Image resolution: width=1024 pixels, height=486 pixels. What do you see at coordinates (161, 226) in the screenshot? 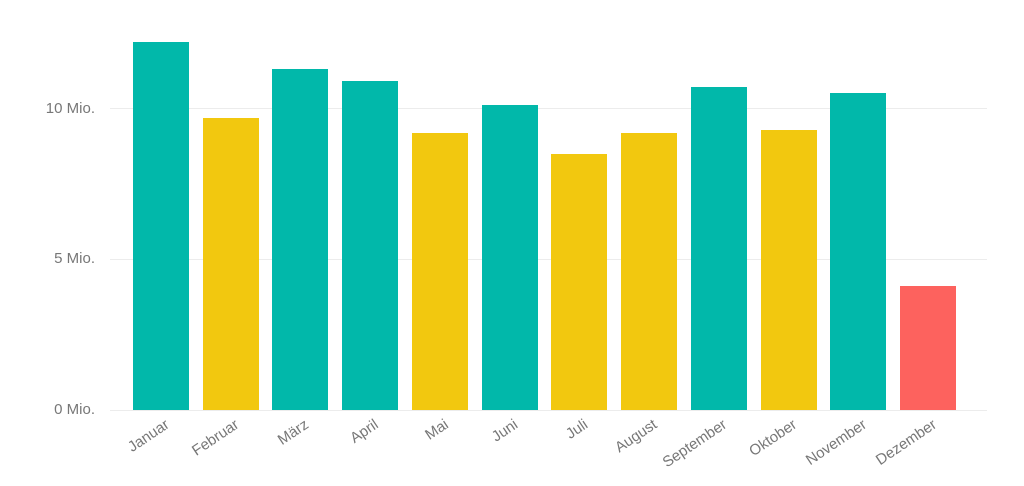
I see `bar-januar` at bounding box center [161, 226].